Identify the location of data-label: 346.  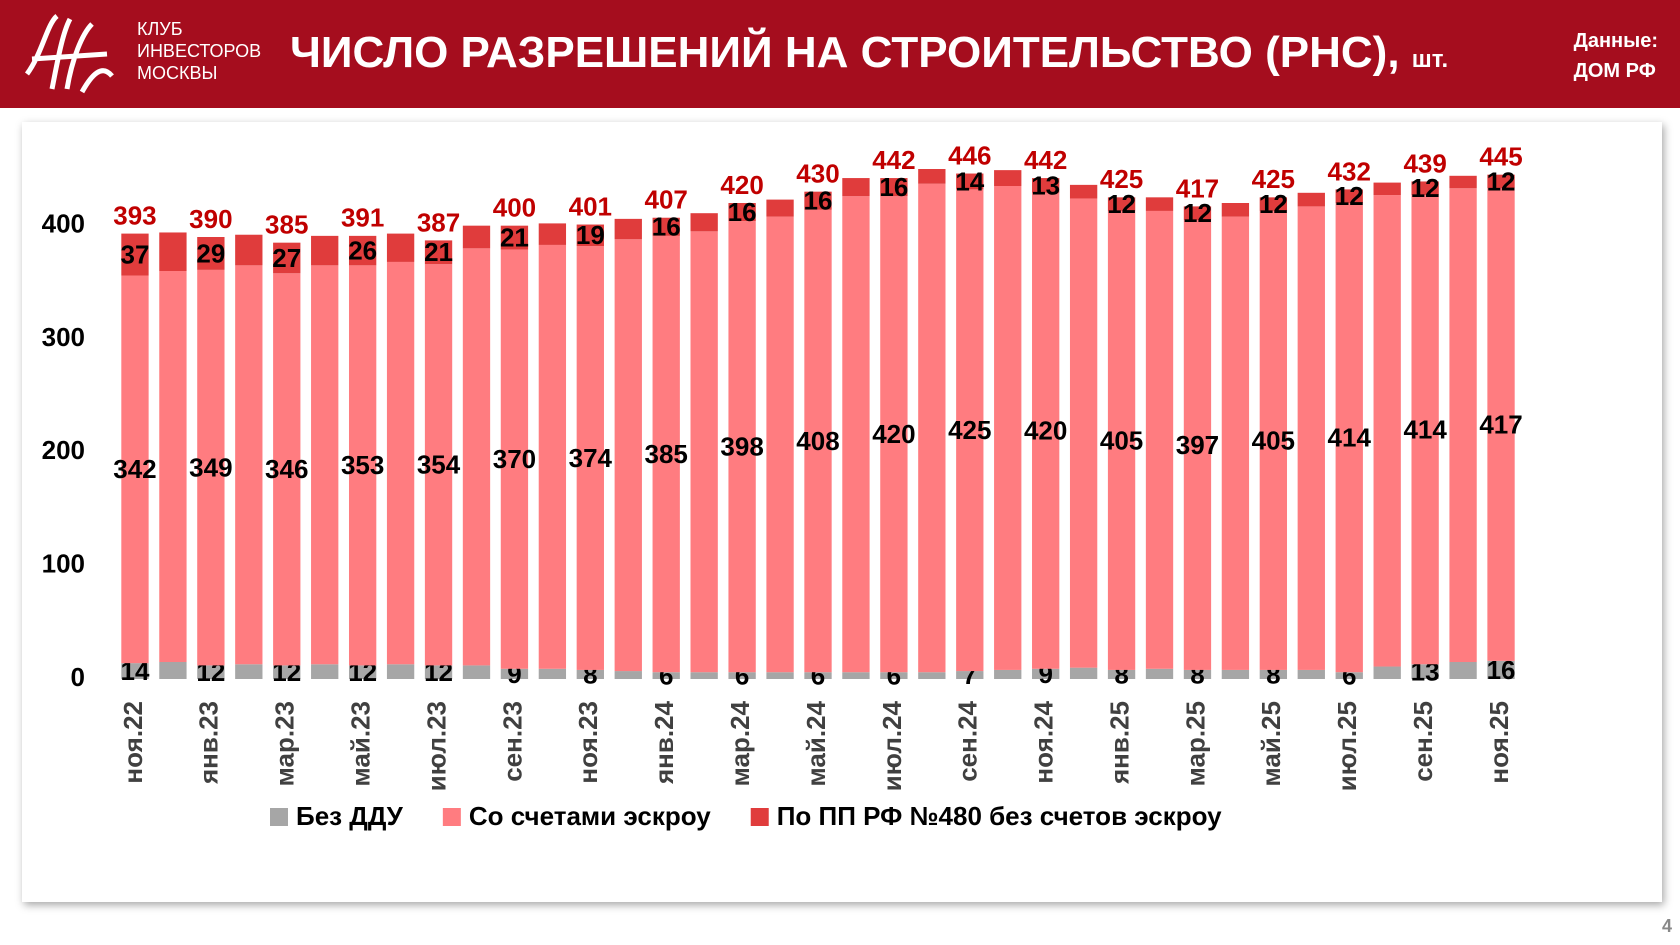
(286, 469).